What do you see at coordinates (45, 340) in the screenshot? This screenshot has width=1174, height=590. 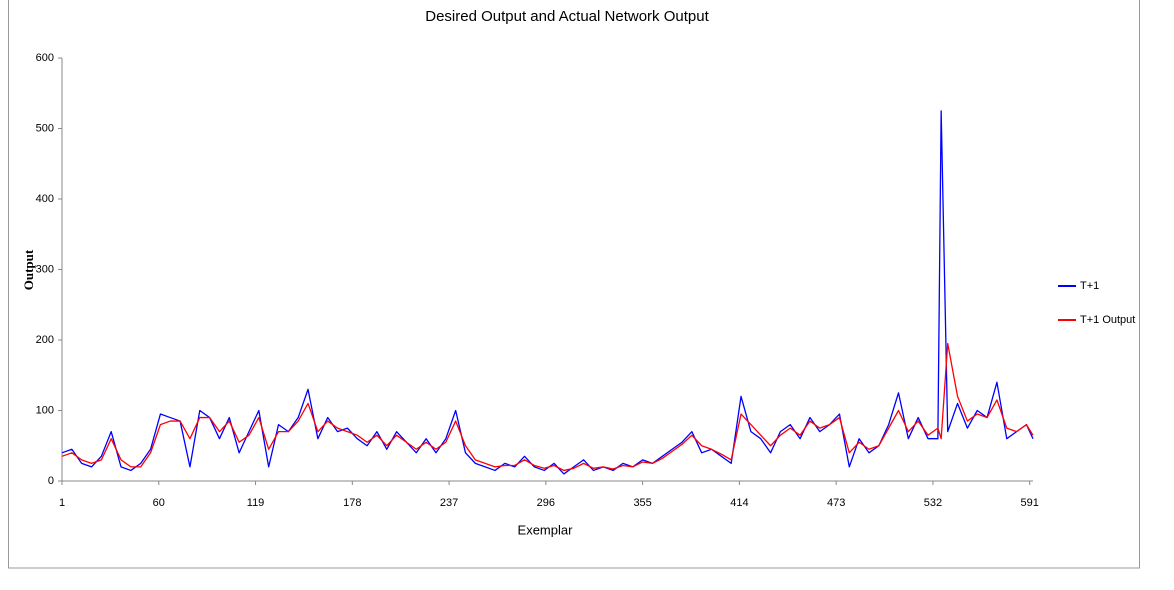 I see `y-tick-label: 200` at bounding box center [45, 340].